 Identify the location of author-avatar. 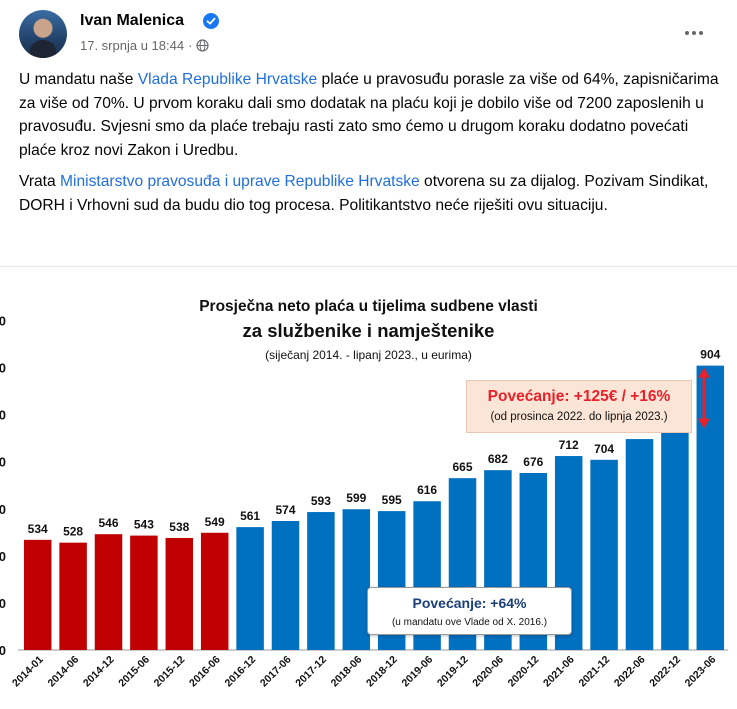
(43, 34).